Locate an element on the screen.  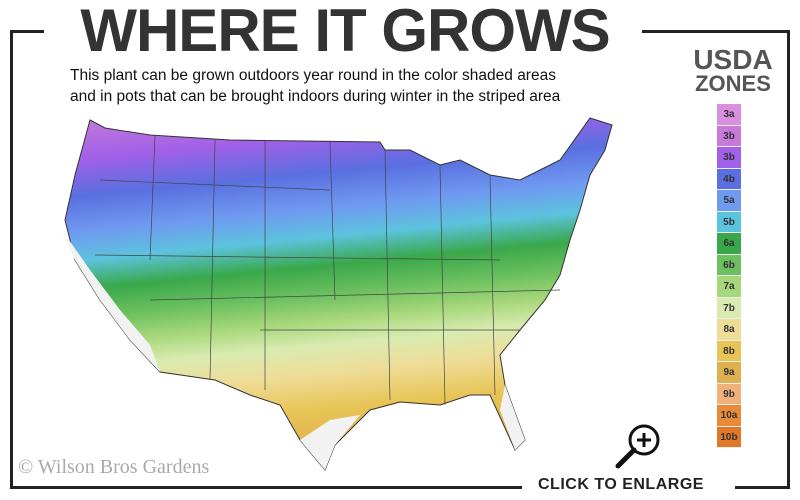
zoom-in-icon is located at coordinates (638, 448).